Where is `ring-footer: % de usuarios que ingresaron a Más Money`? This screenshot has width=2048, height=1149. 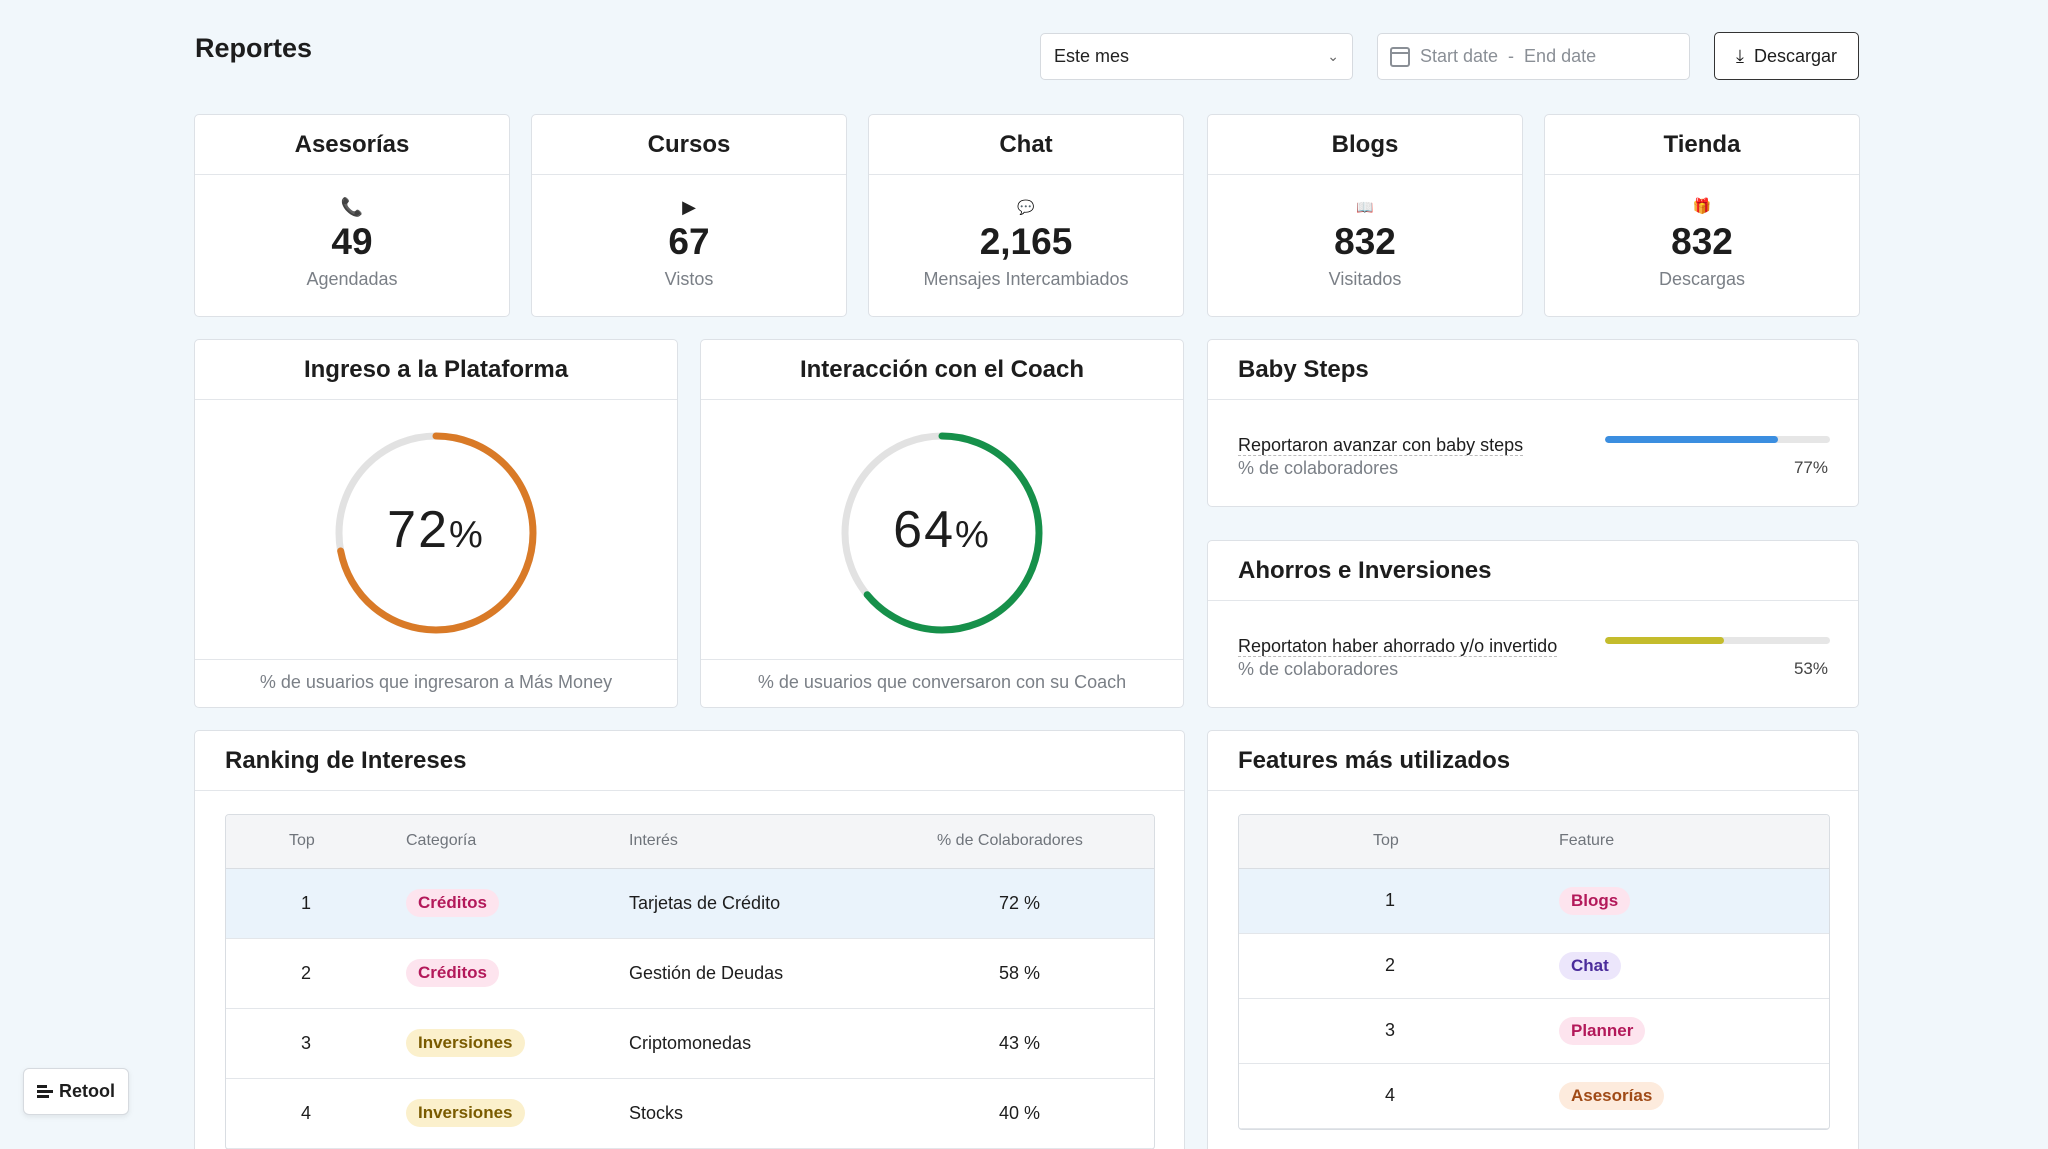 ring-footer: % de usuarios que ingresaron a Más Money is located at coordinates (436, 682).